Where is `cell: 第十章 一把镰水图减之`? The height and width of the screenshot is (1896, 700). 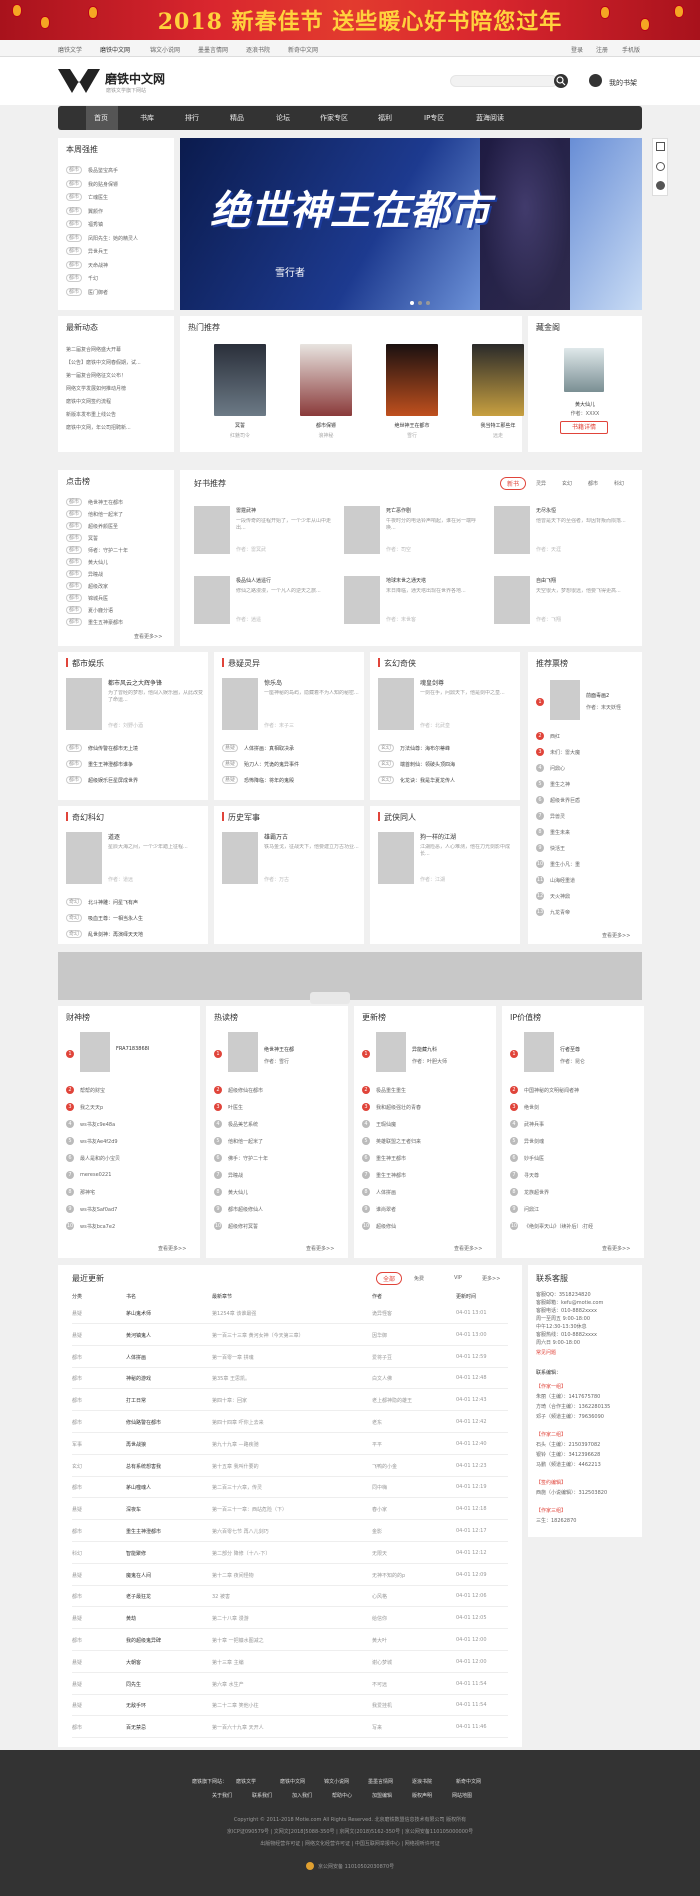 cell: 第十章 一把镰水图减之 is located at coordinates (238, 1641).